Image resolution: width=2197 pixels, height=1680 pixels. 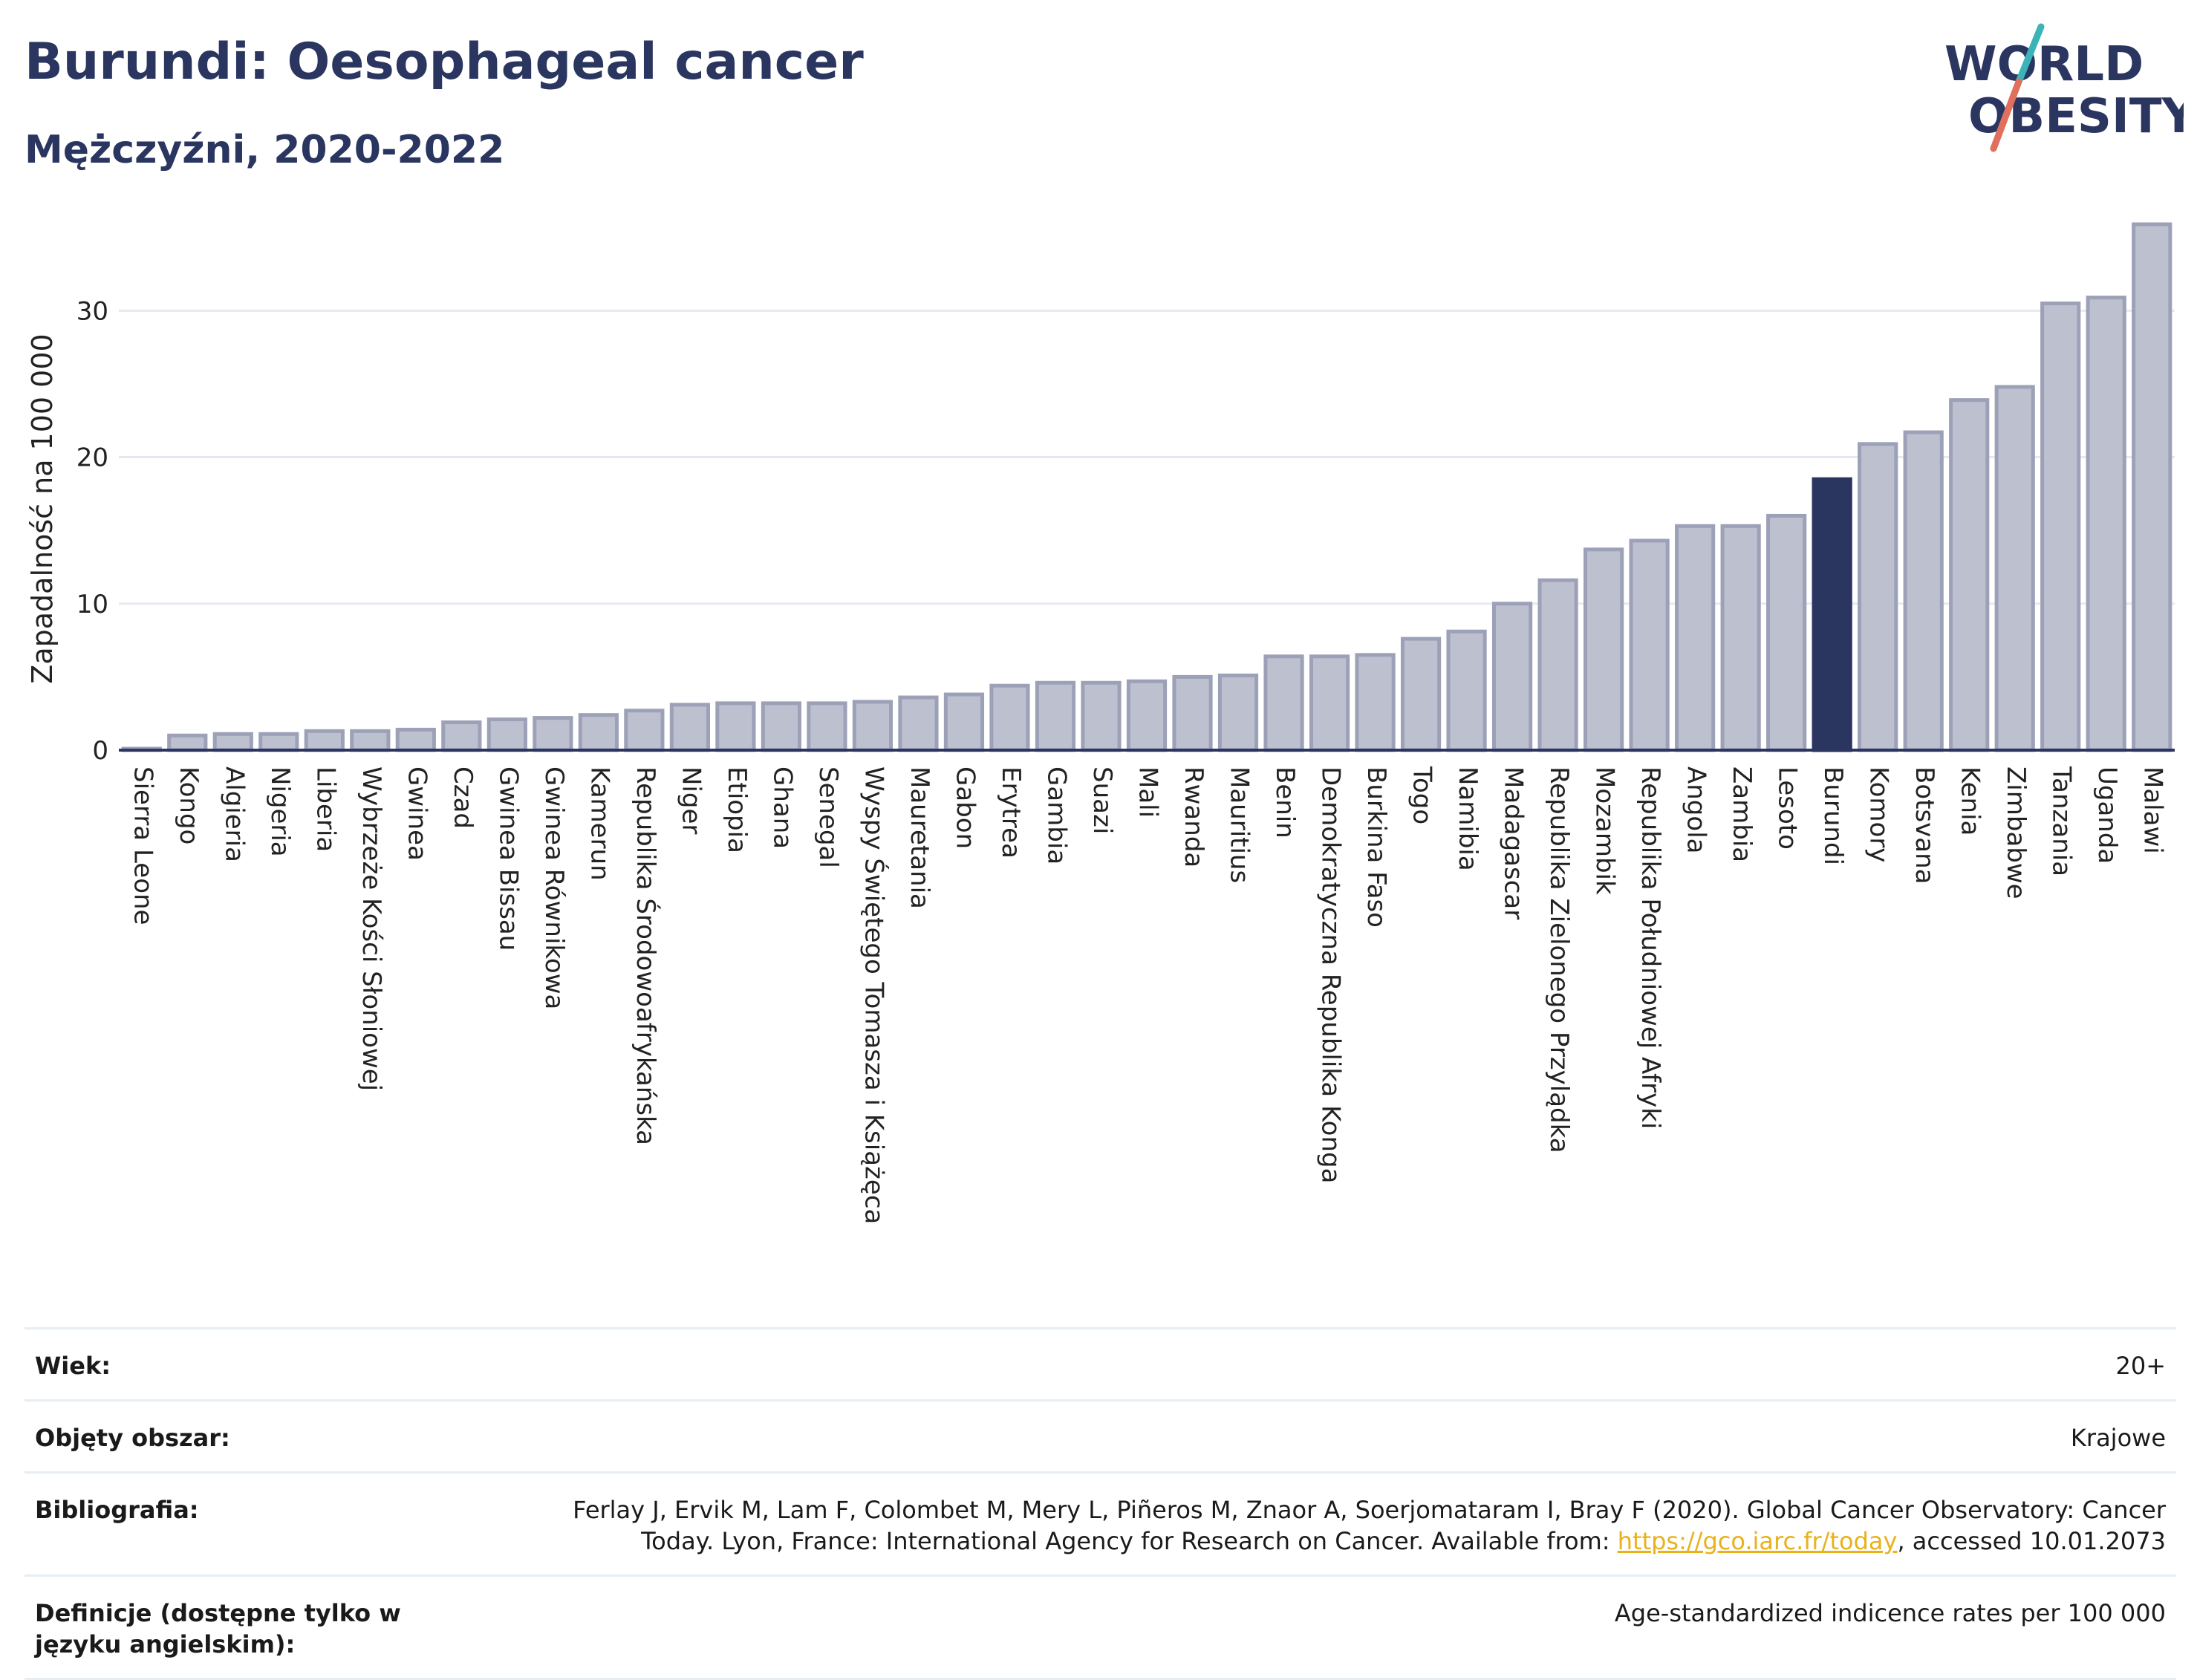 I want to click on logo-text-world: WORLD, so click(x=2044, y=64).